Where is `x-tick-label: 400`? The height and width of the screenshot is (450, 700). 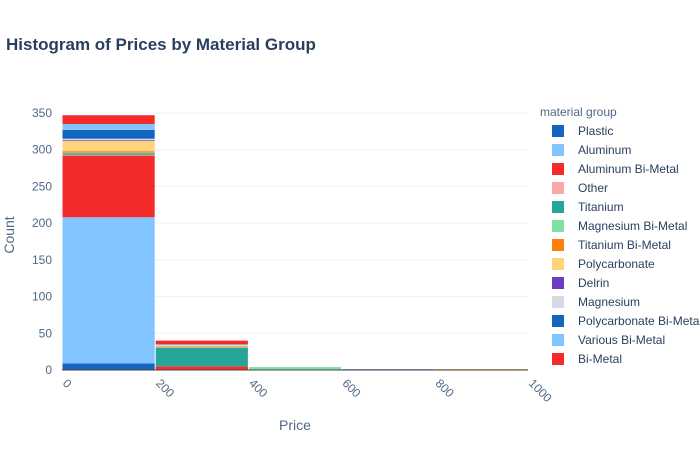
x-tick-label: 400 is located at coordinates (258, 388).